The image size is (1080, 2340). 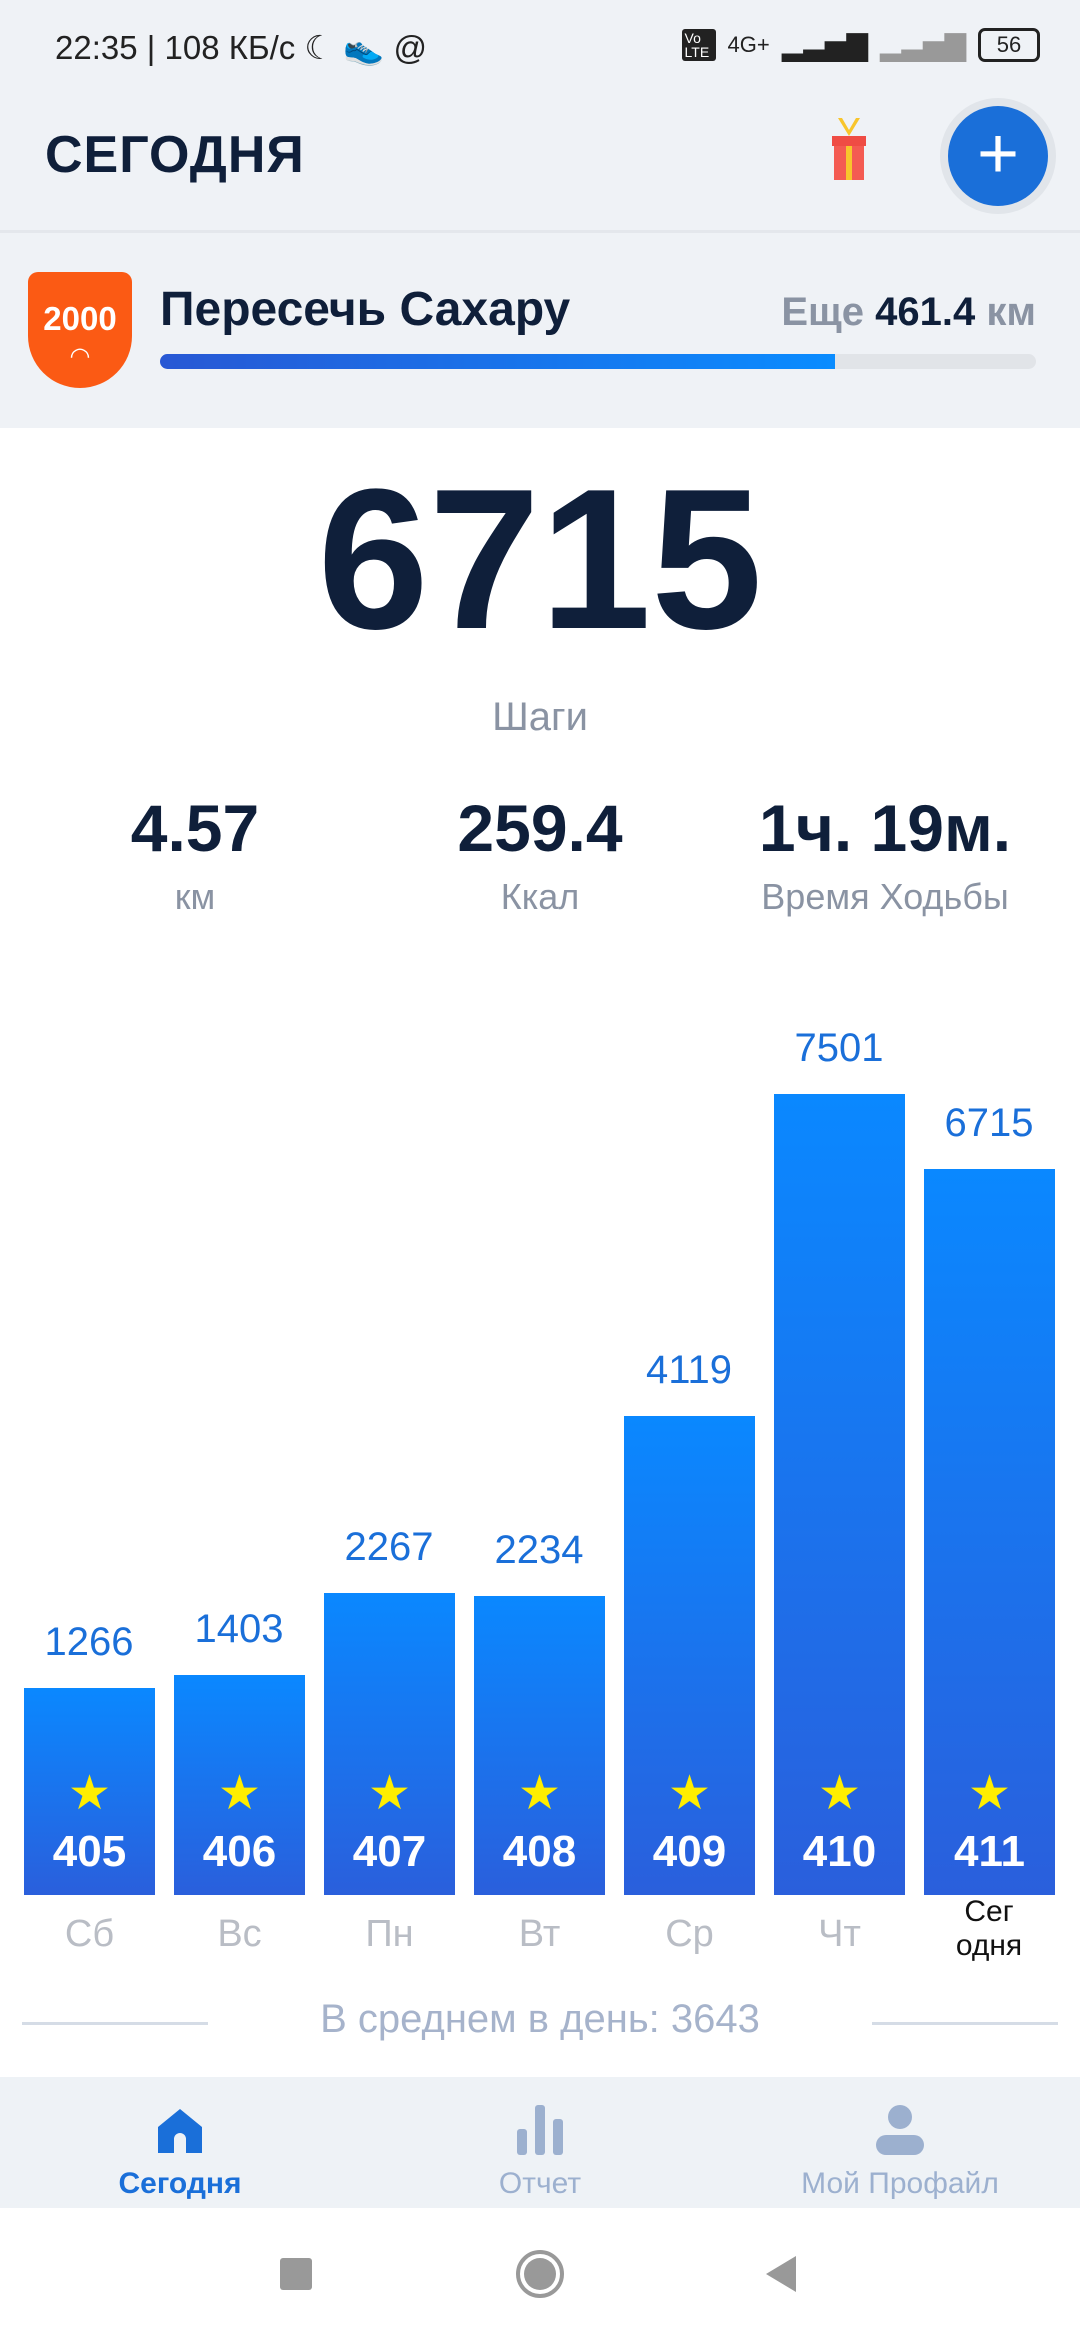 I want to click on status-left: 22:35 | 108 КБ/с ☾ 👟 @, so click(x=241, y=47).